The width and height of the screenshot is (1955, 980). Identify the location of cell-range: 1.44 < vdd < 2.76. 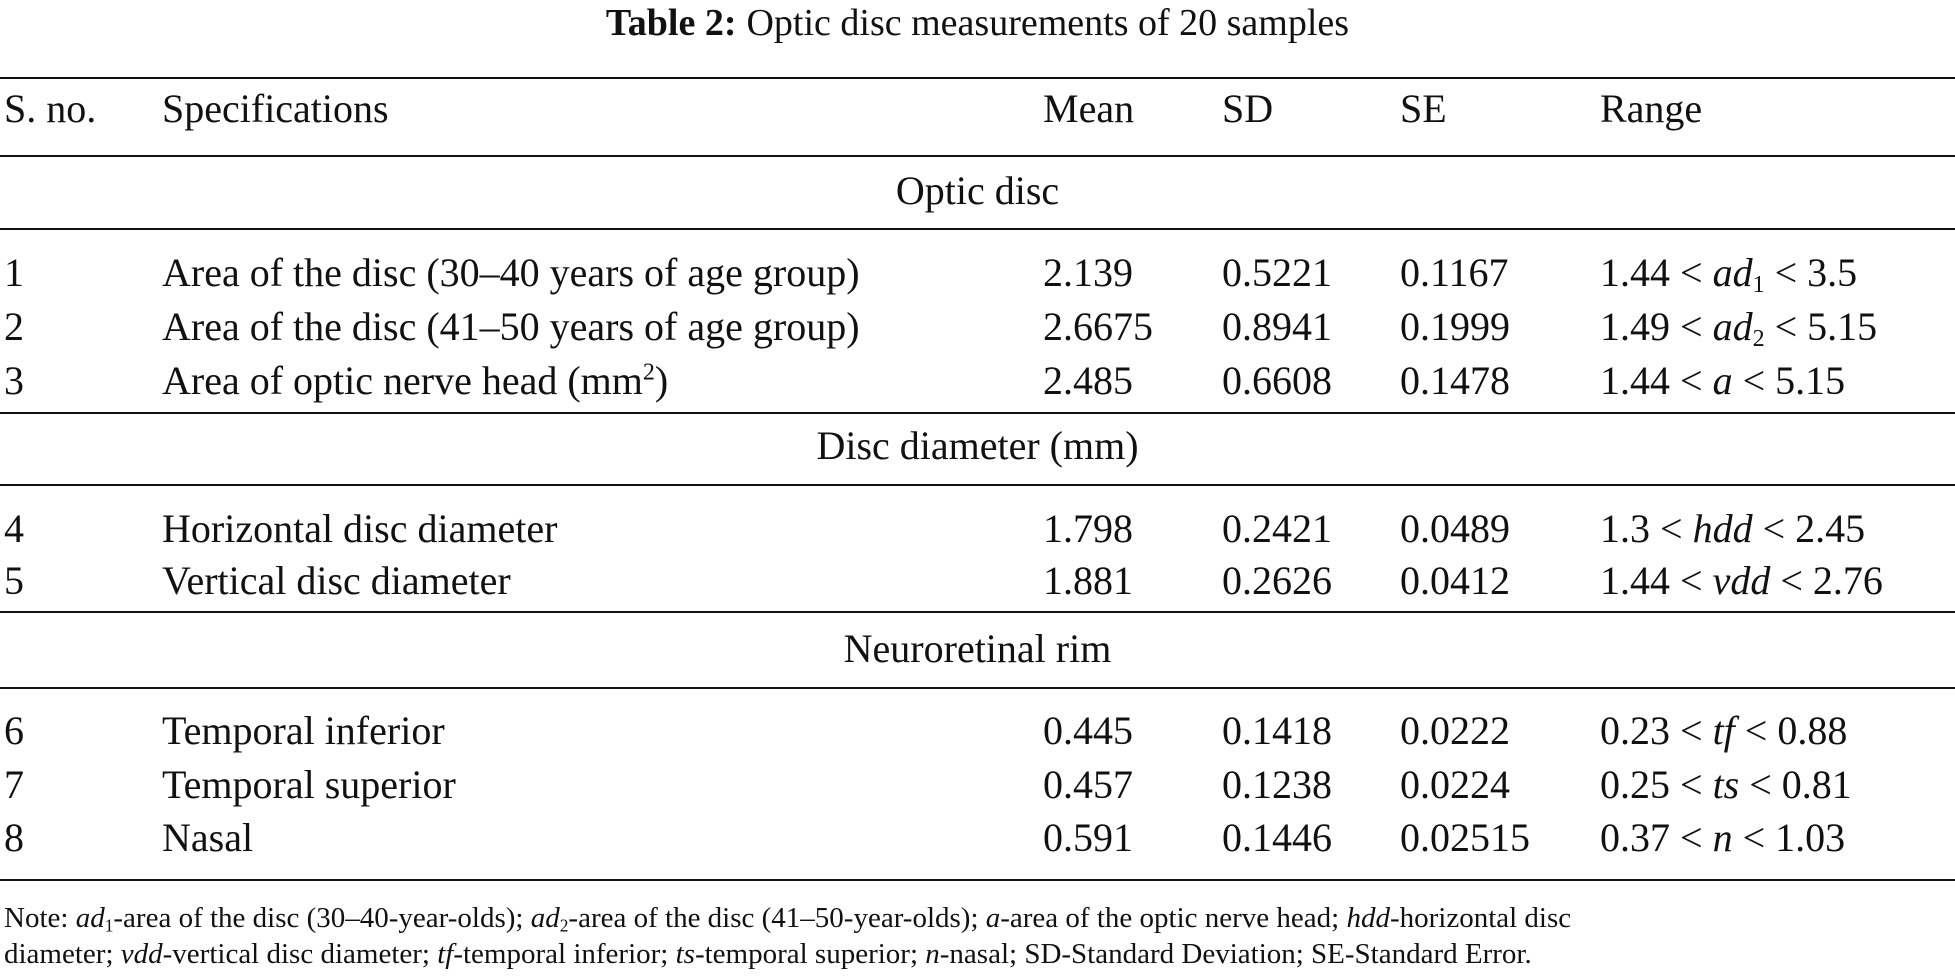
(1741, 580).